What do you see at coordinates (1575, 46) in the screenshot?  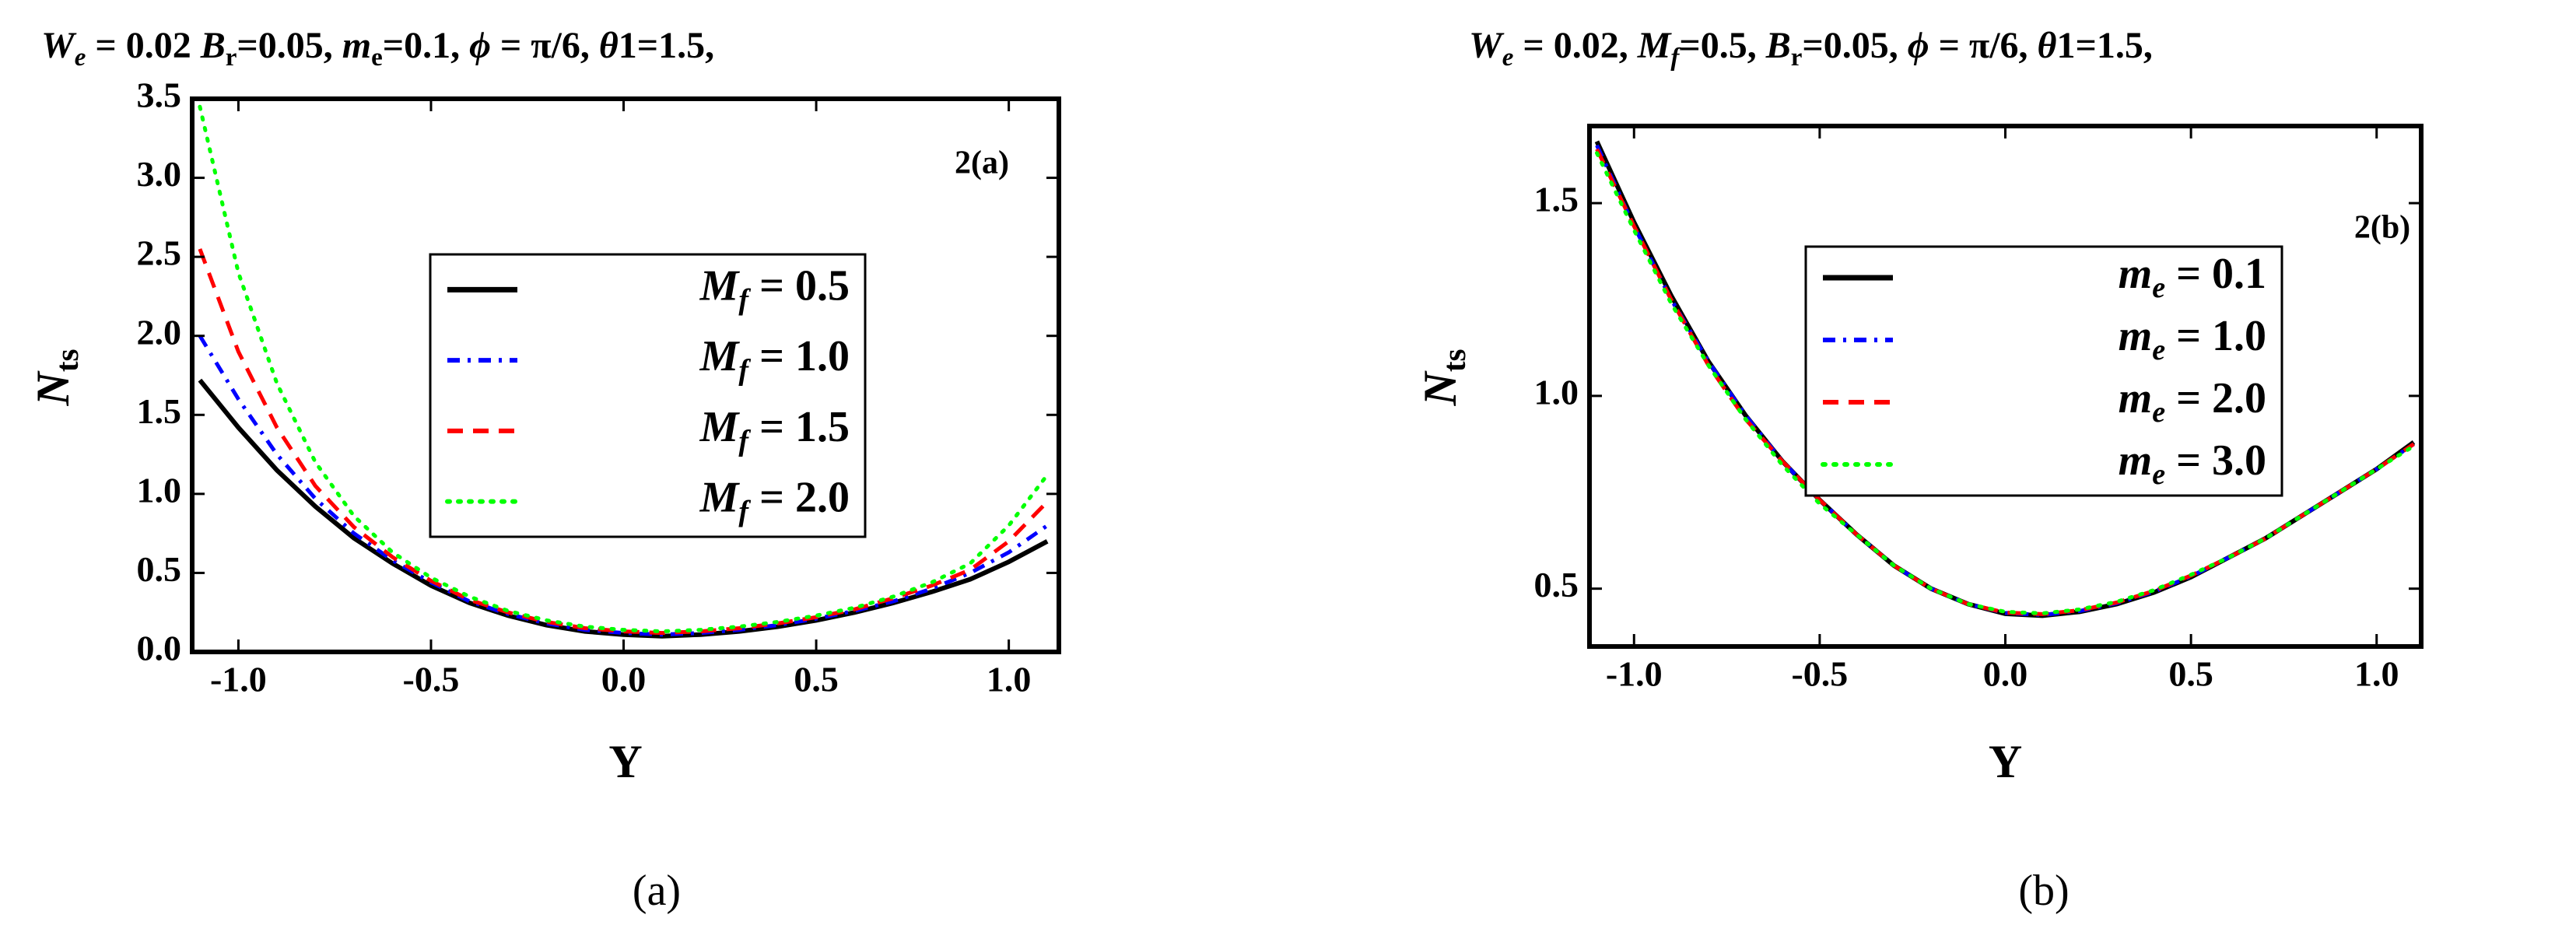 I see `text-segment: = 0.02,` at bounding box center [1575, 46].